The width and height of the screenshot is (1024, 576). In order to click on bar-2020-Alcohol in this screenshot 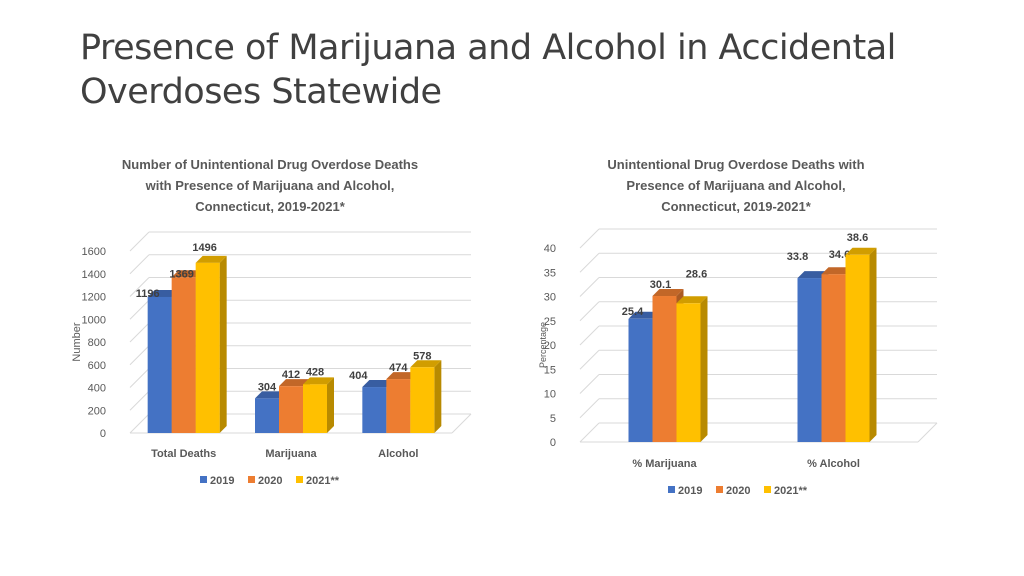, I will do `click(398, 406)`.